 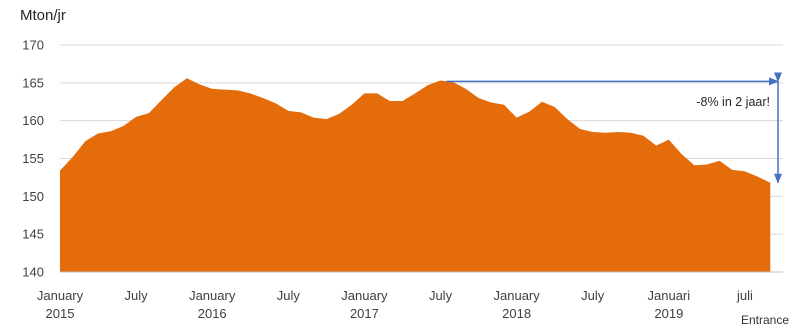 I want to click on y-tick-label: 170, so click(x=33, y=45).